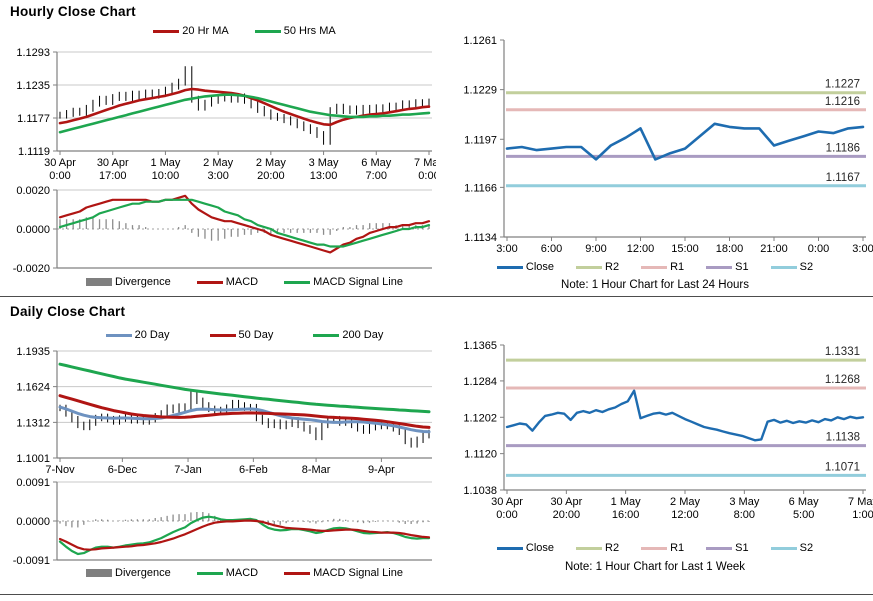 This screenshot has height=601, width=873. I want to click on legend-item-r1: R1, so click(662, 267).